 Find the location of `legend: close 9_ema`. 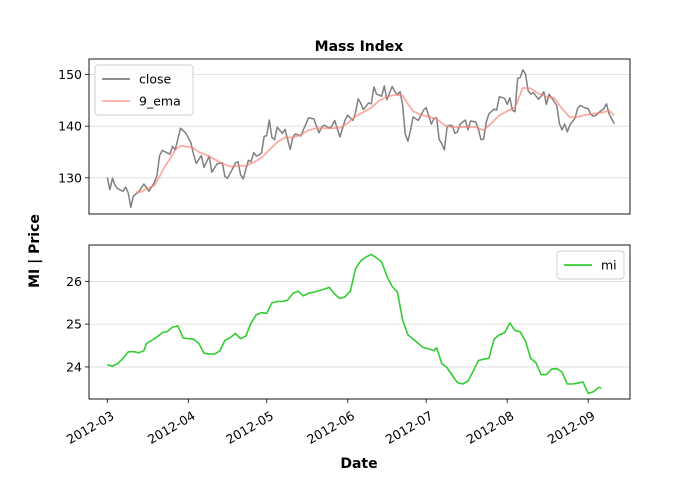

legend: close 9_ema is located at coordinates (144, 90).